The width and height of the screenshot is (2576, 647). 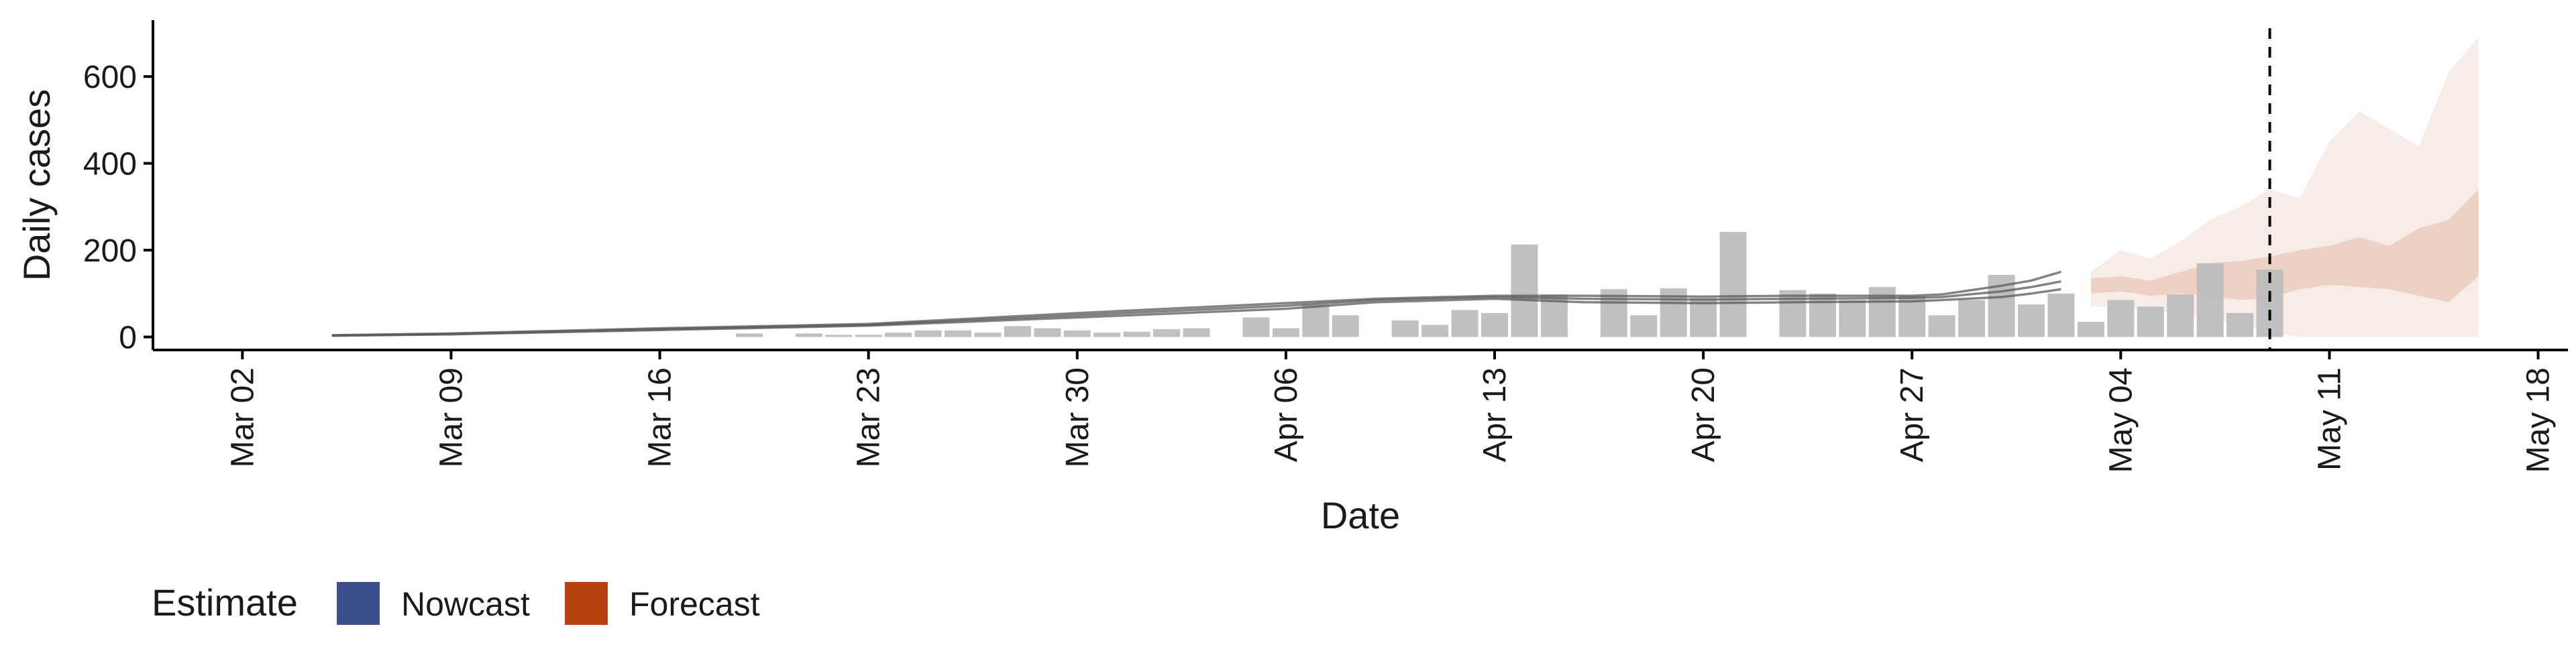 I want to click on legend-swatch-forecast, so click(x=586, y=603).